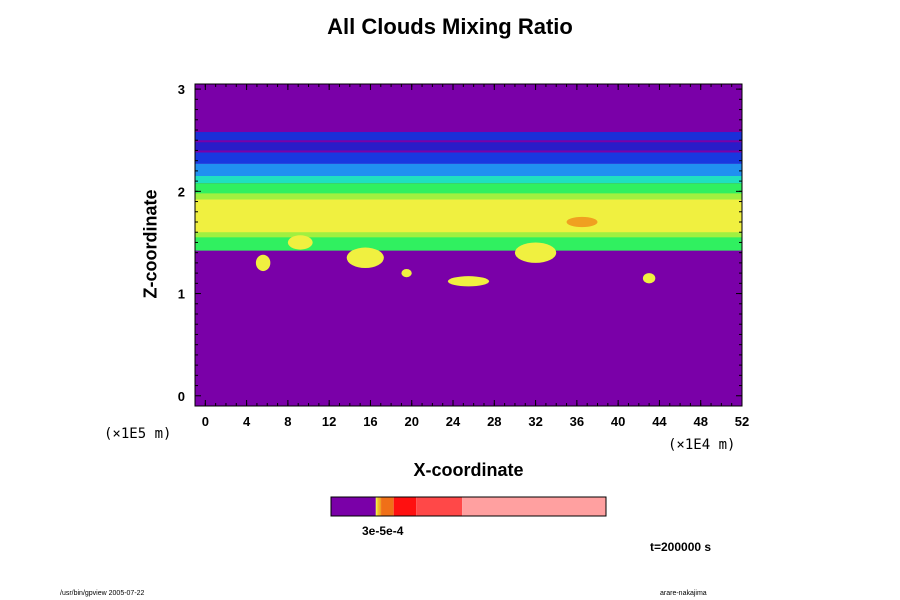  Describe the element at coordinates (450, 26) in the screenshot. I see `chart-title: All Clouds Mixing Ratio` at that location.